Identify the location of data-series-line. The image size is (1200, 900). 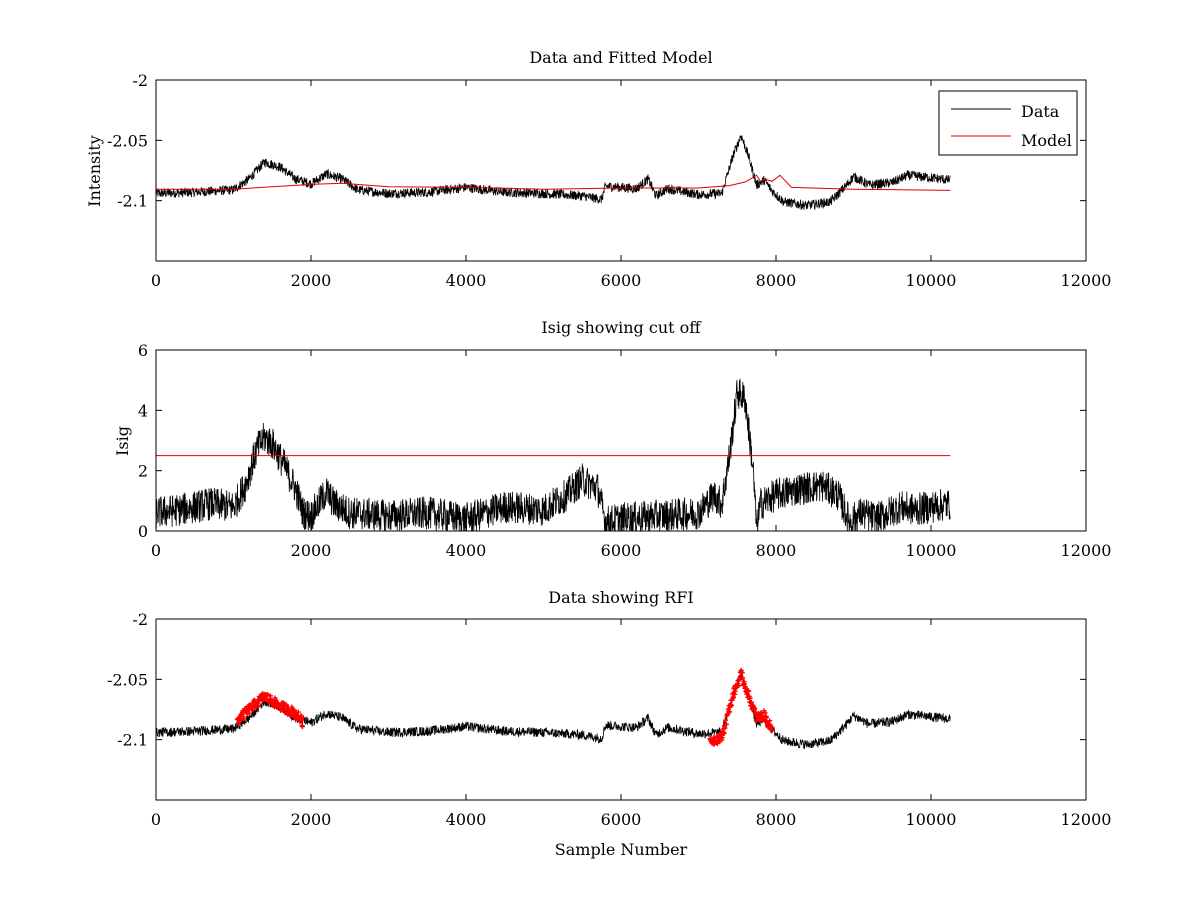
(553, 173).